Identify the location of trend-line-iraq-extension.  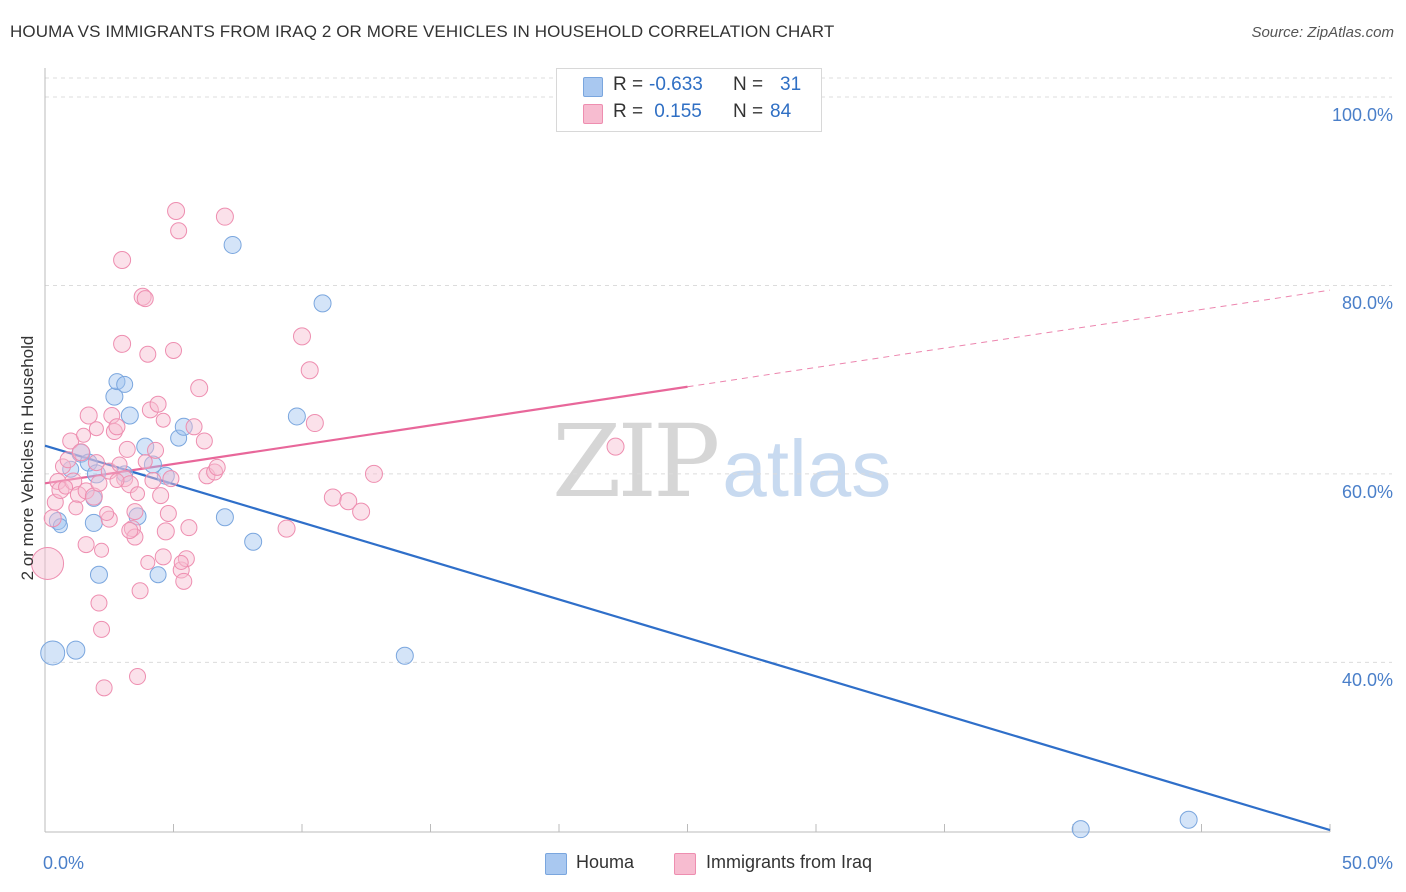
(1009, 338).